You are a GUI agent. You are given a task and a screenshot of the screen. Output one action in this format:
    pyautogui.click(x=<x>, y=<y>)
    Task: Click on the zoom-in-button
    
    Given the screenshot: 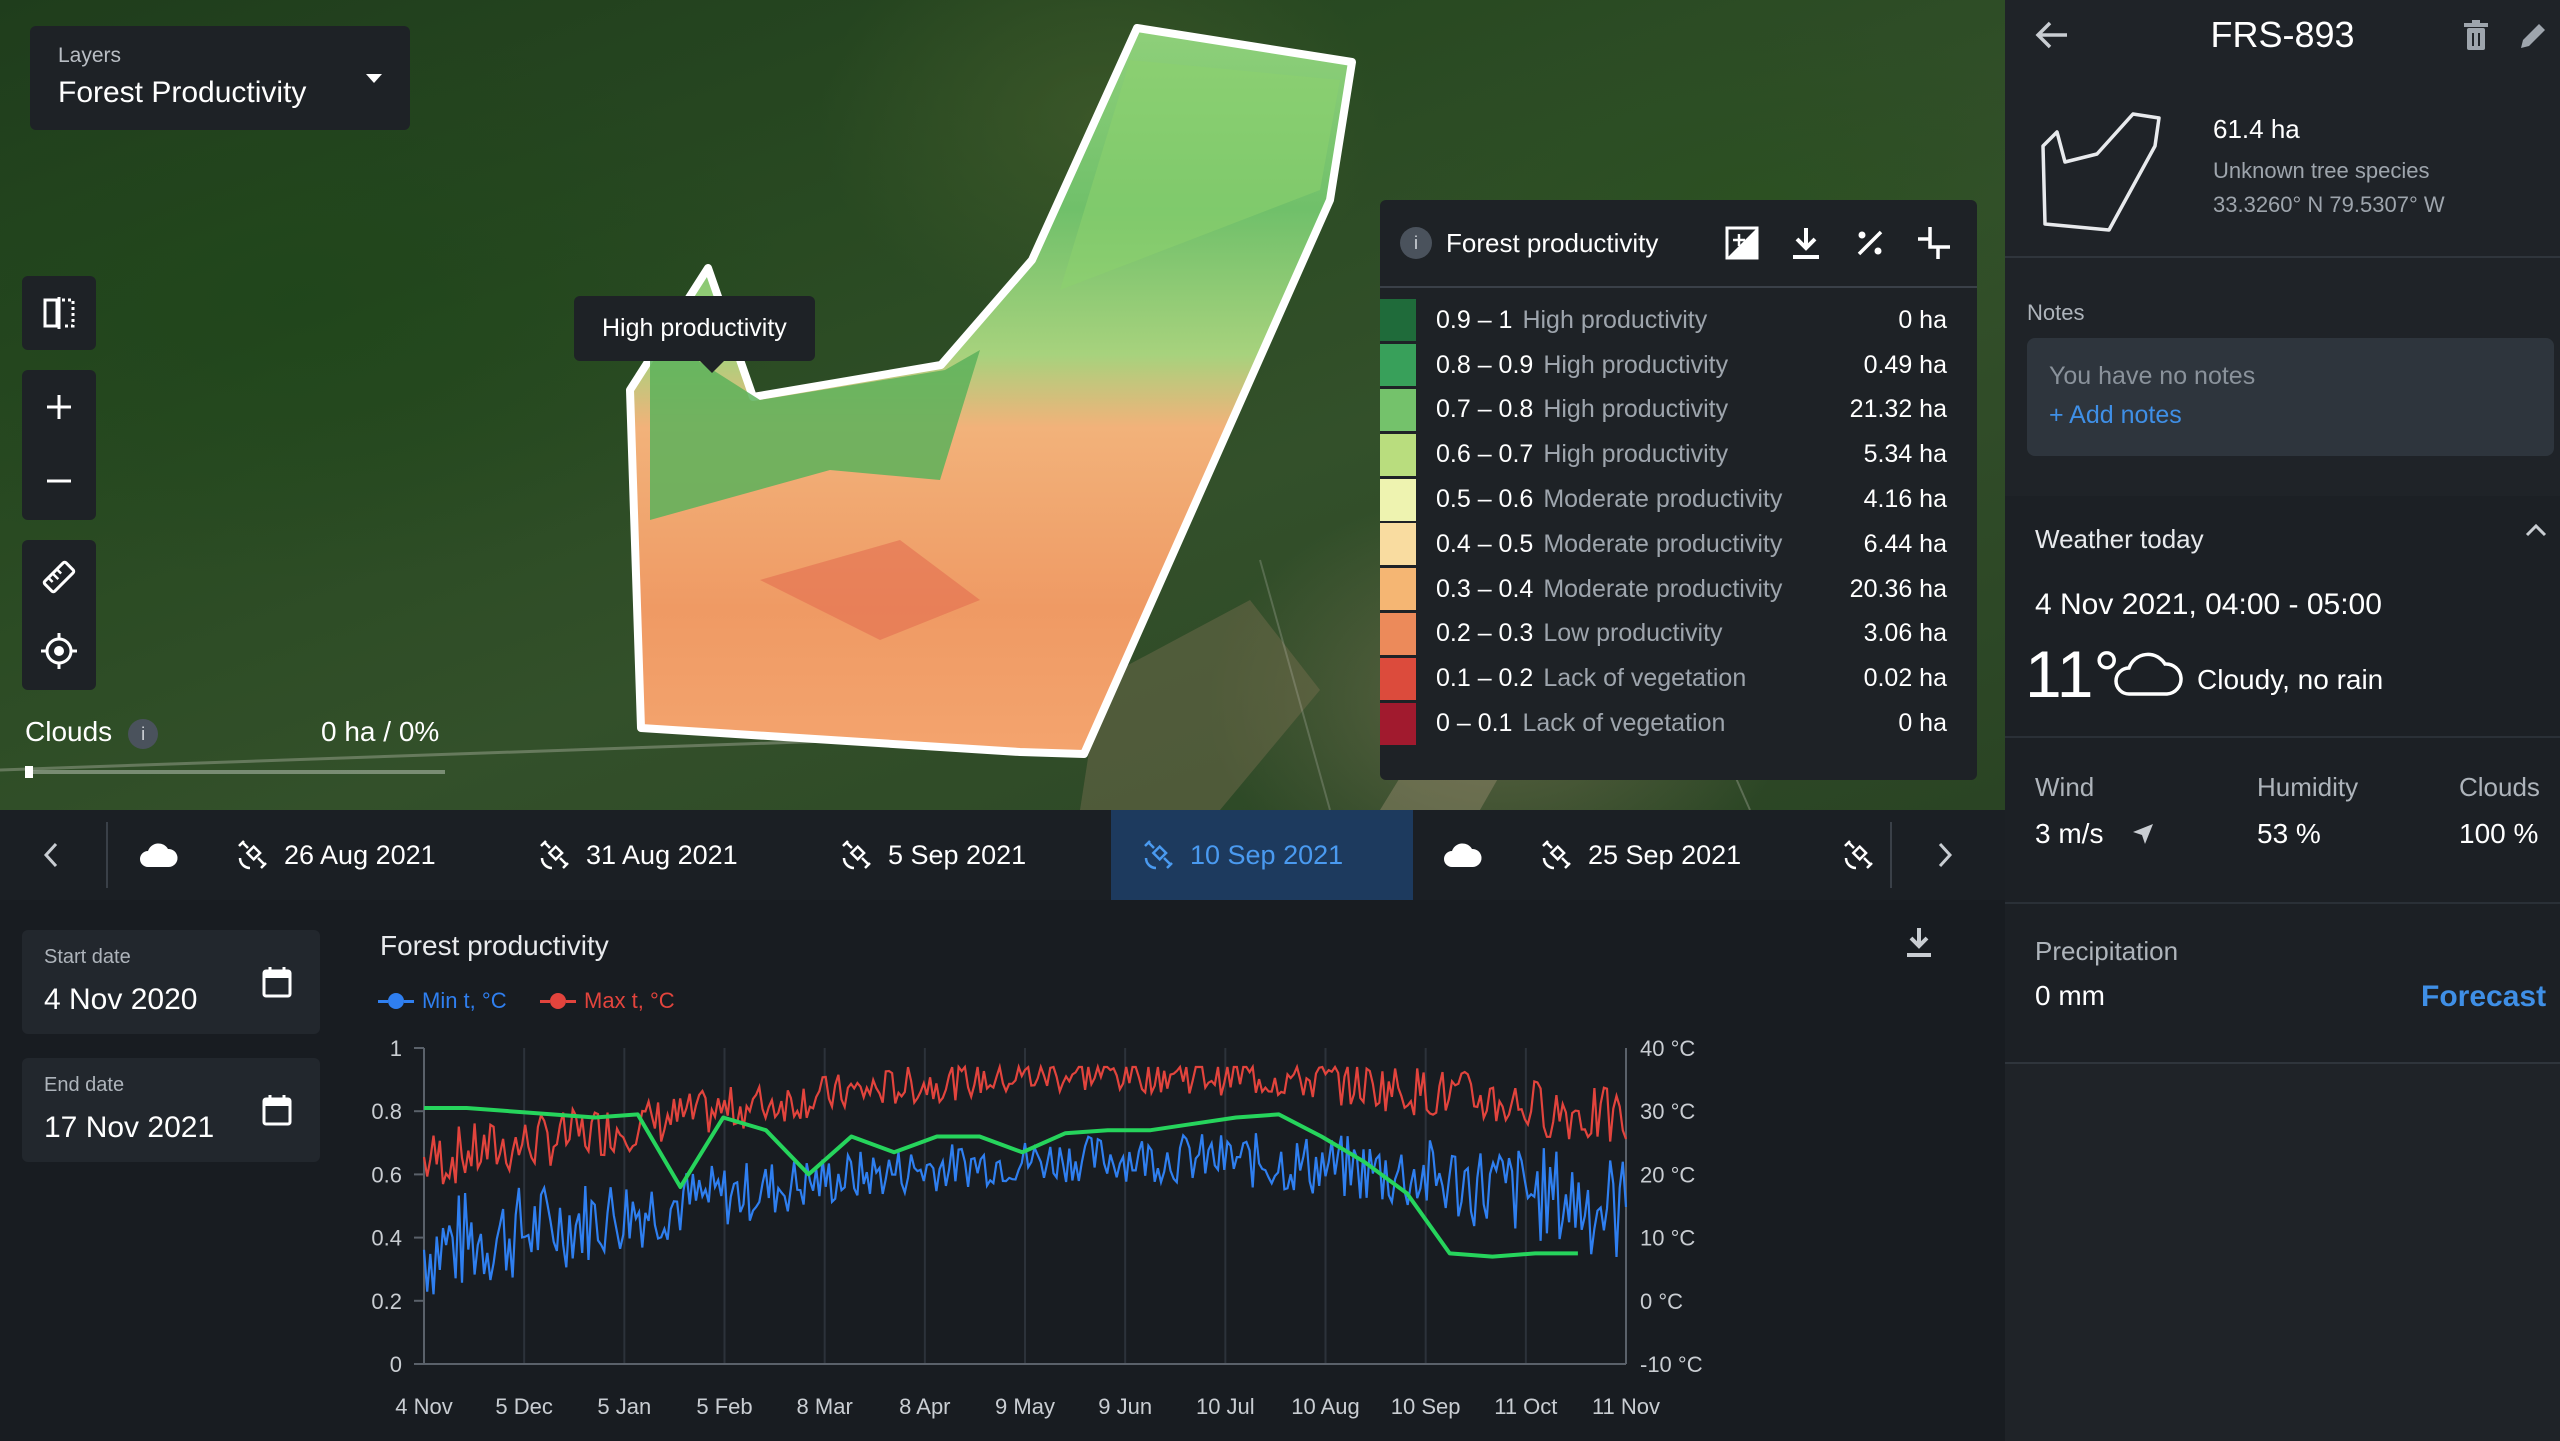 What is the action you would take?
    pyautogui.click(x=59, y=407)
    